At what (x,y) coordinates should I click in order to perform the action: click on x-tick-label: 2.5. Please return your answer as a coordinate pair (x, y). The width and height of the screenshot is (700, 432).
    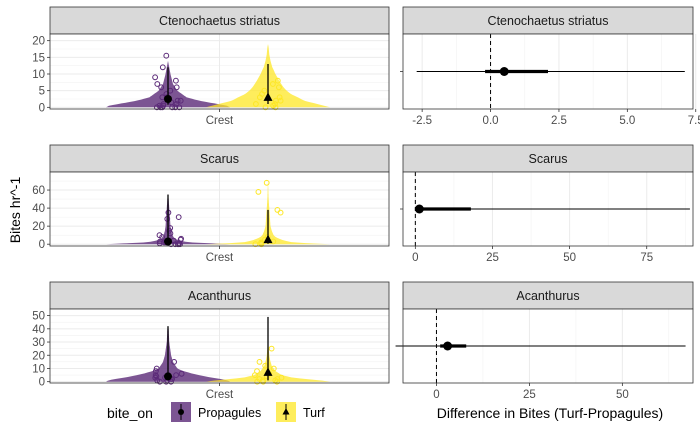
    Looking at the image, I should click on (559, 121).